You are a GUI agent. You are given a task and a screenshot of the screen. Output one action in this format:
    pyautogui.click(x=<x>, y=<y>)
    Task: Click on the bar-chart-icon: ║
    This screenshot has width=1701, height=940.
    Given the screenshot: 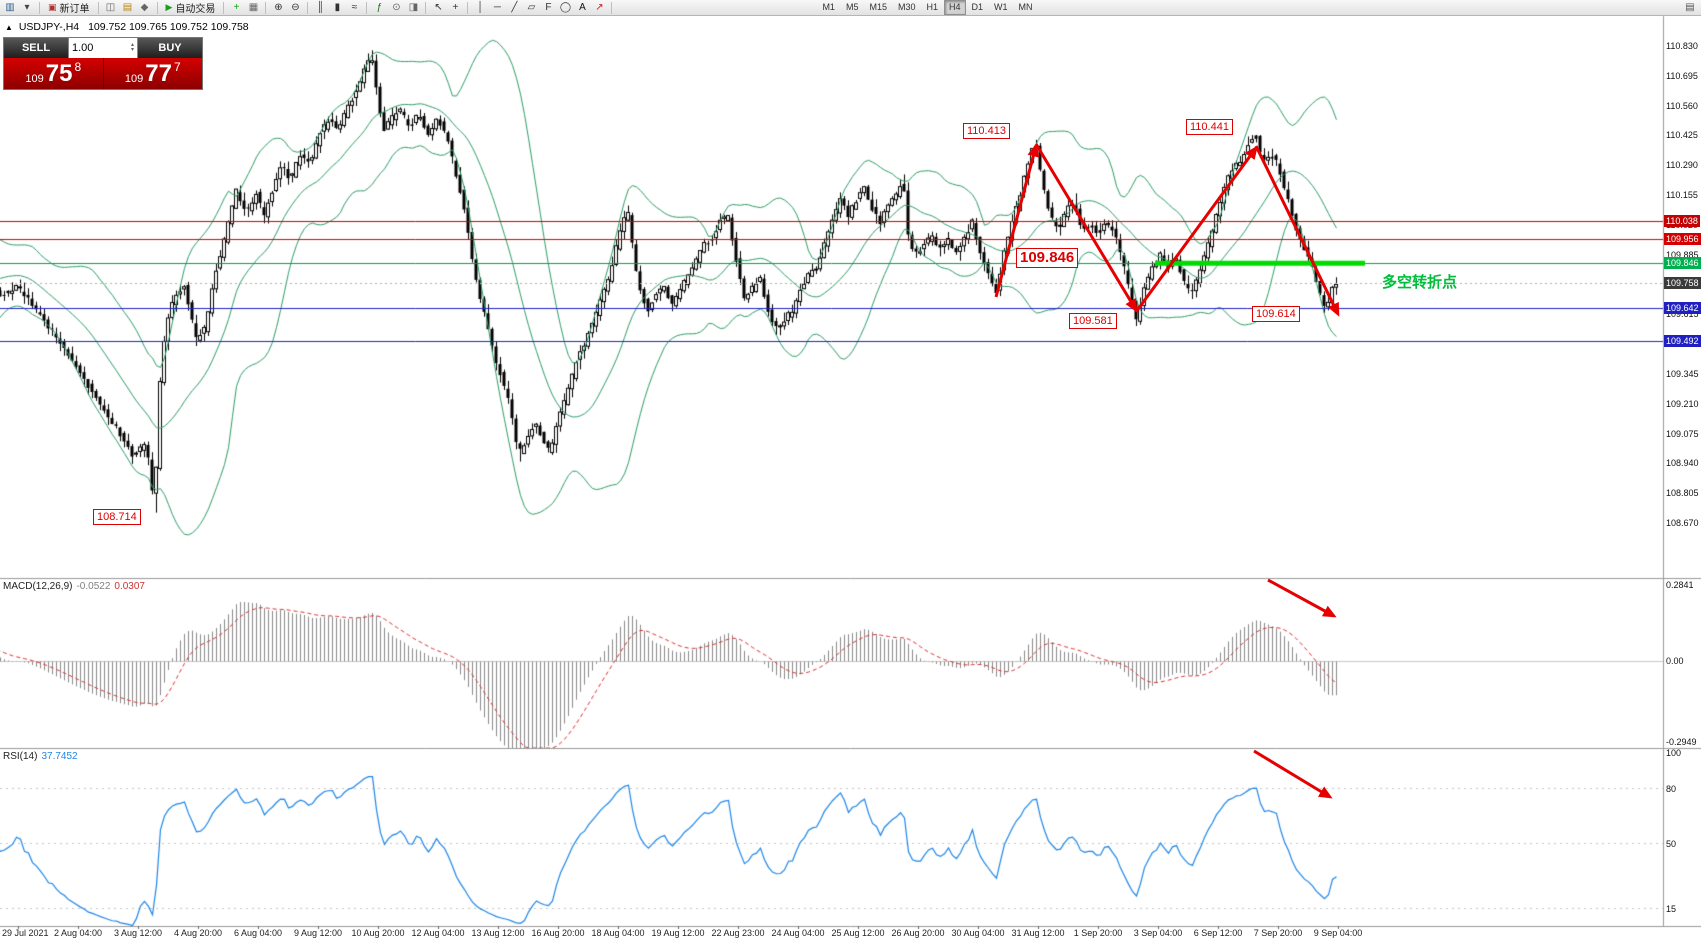 What is the action you would take?
    pyautogui.click(x=320, y=7)
    